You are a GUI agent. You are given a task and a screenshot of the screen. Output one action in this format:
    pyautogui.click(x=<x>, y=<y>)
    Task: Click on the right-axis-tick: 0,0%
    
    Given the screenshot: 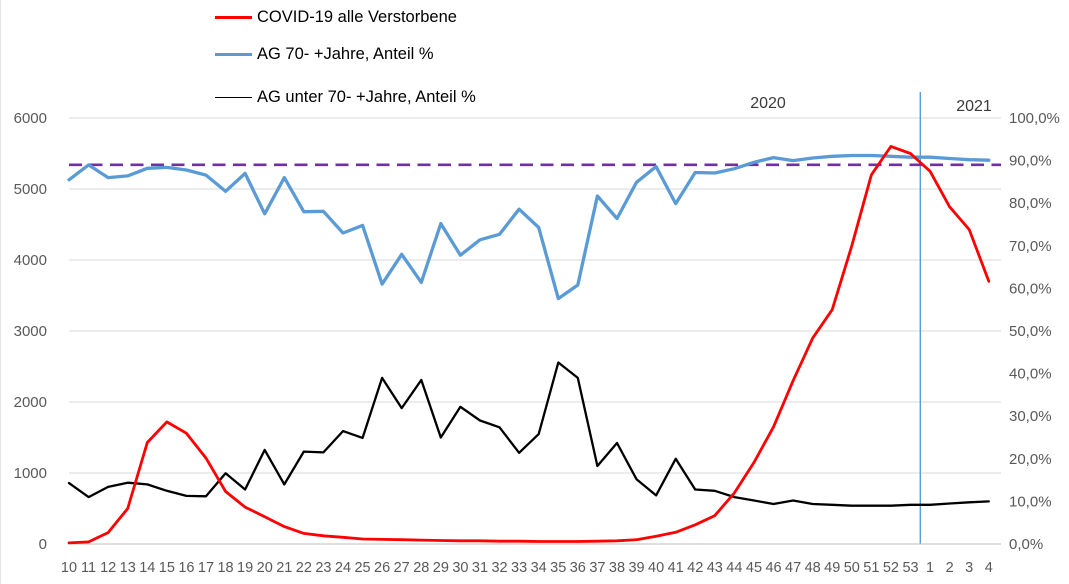 What is the action you would take?
    pyautogui.click(x=1026, y=544)
    